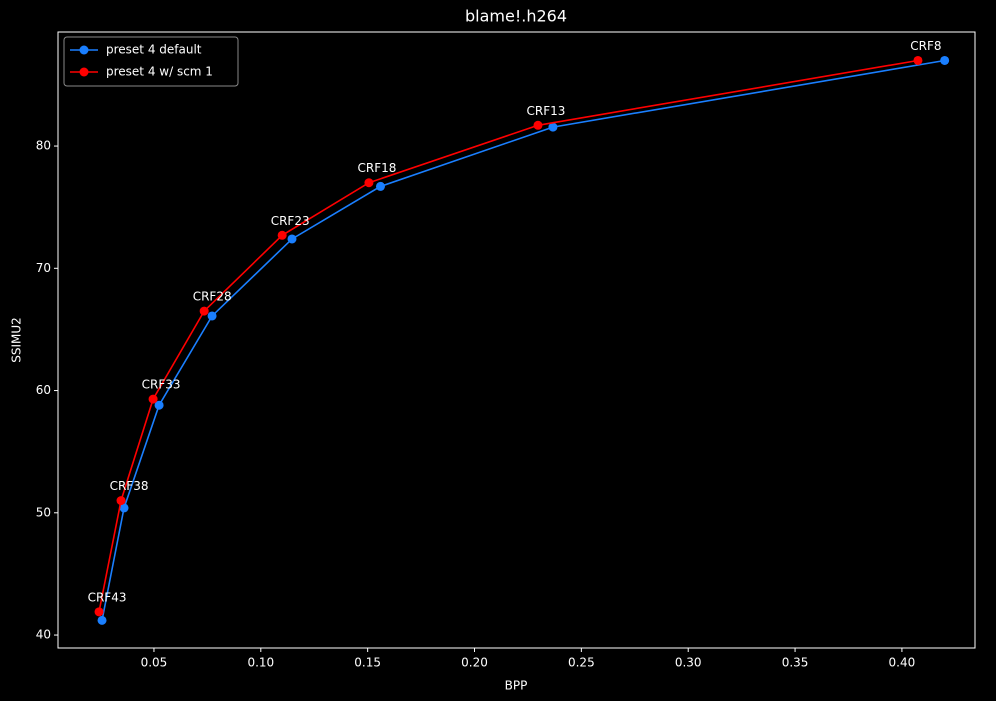 The image size is (996, 701). What do you see at coordinates (129, 486) in the screenshot?
I see `annotation: CRF38` at bounding box center [129, 486].